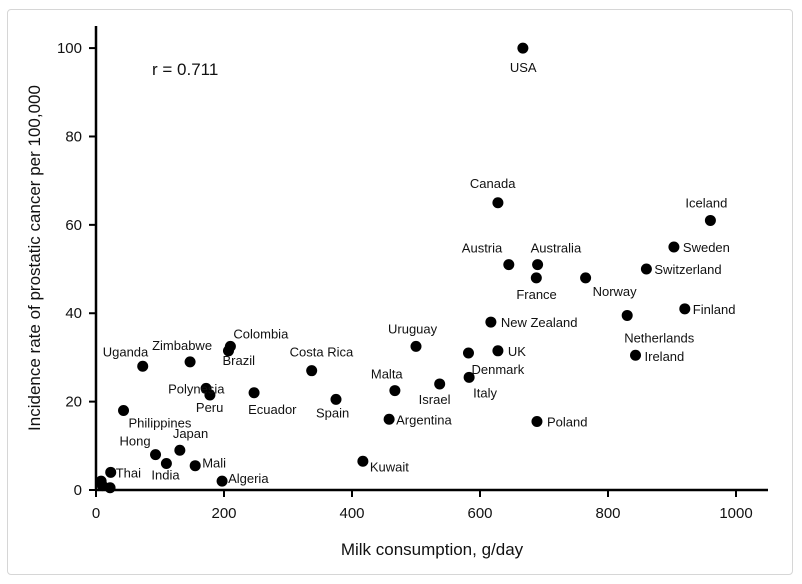  What do you see at coordinates (73, 402) in the screenshot?
I see `y-tick-label: 20` at bounding box center [73, 402].